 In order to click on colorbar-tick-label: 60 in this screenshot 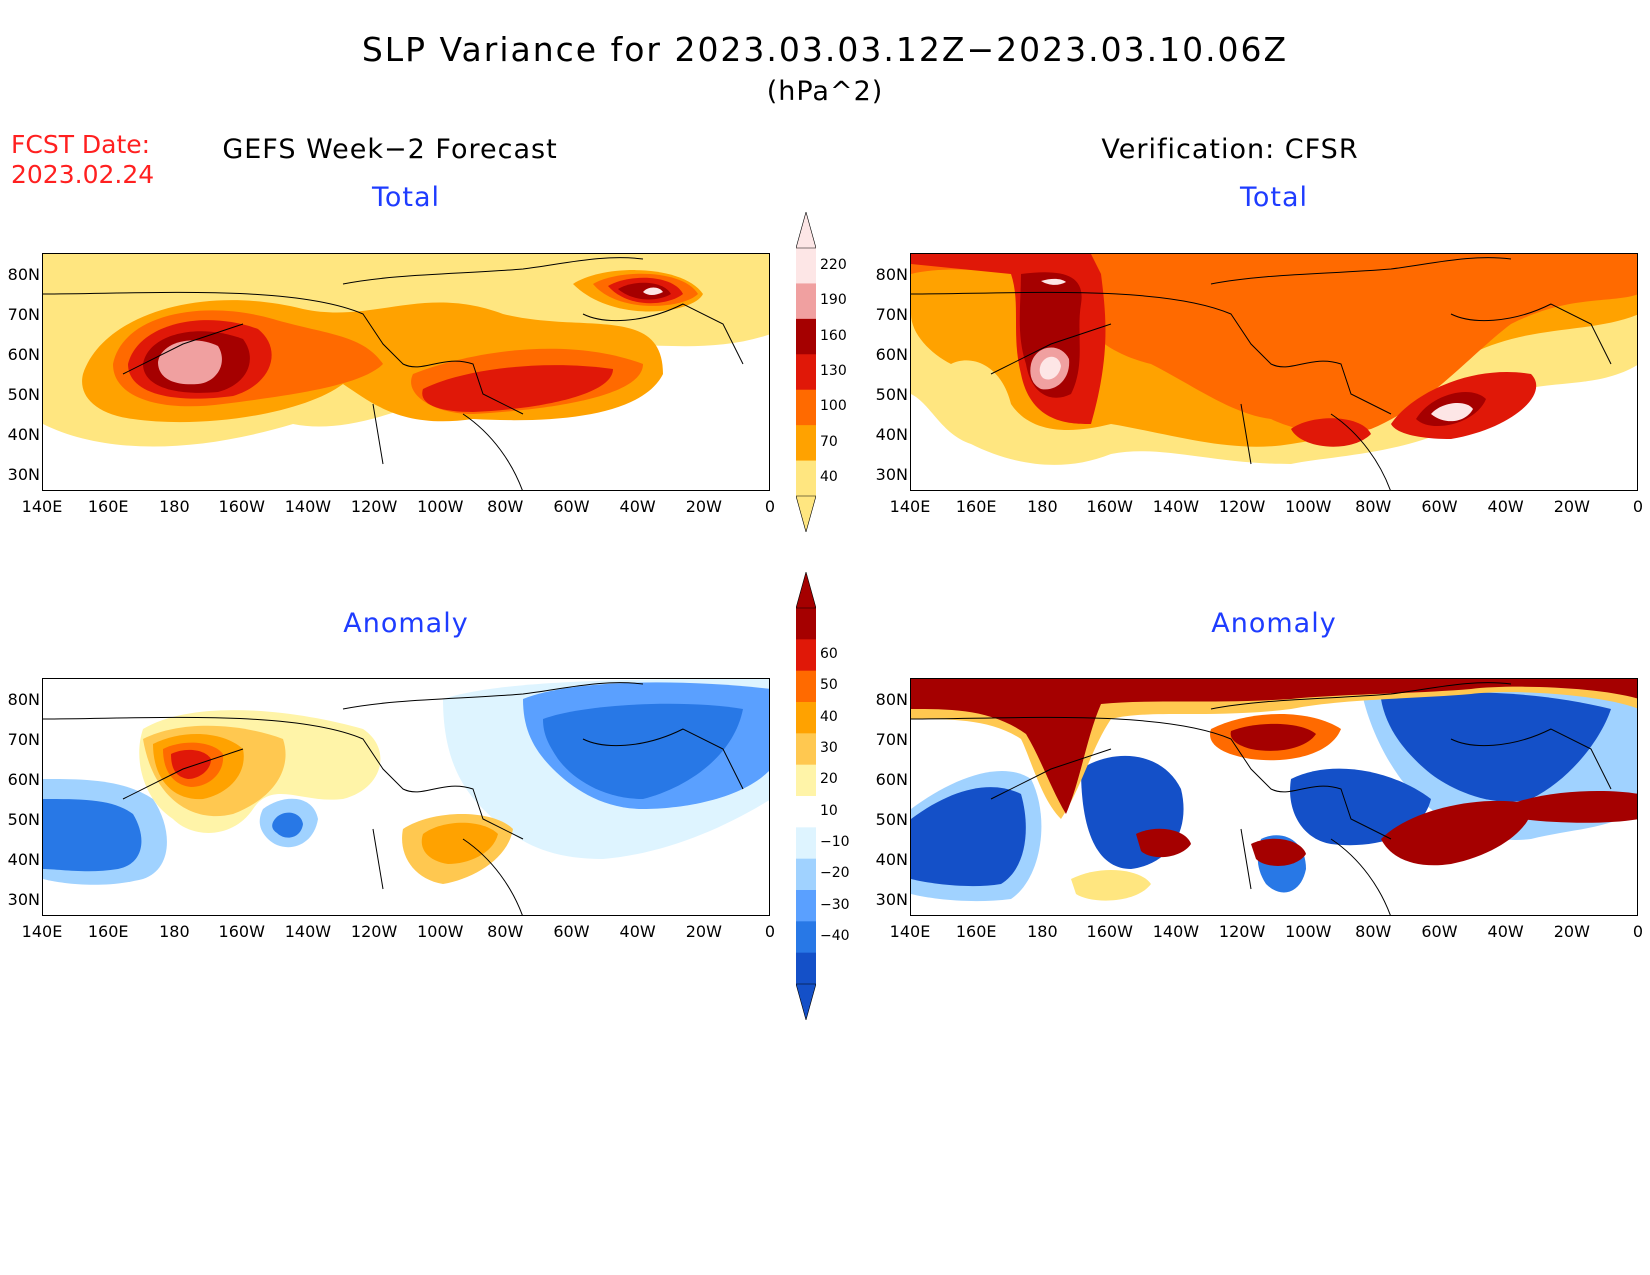, I will do `click(829, 654)`.